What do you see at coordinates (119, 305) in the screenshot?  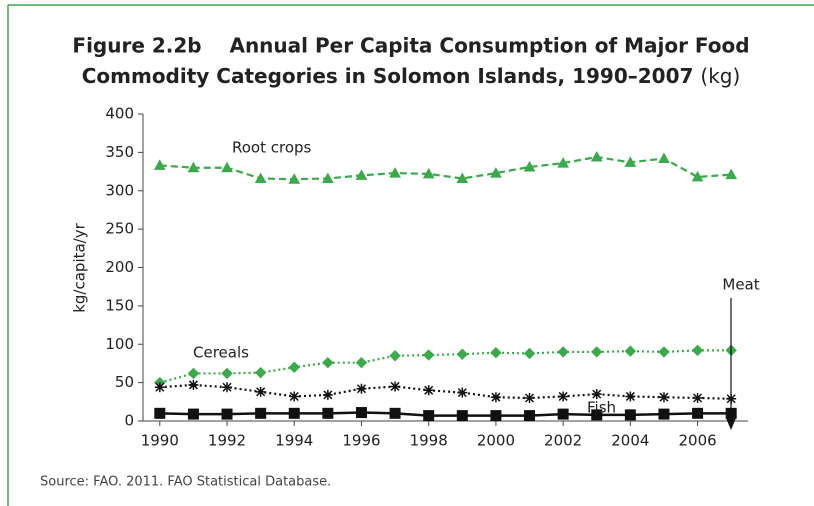 I see `y-tick-label: 150` at bounding box center [119, 305].